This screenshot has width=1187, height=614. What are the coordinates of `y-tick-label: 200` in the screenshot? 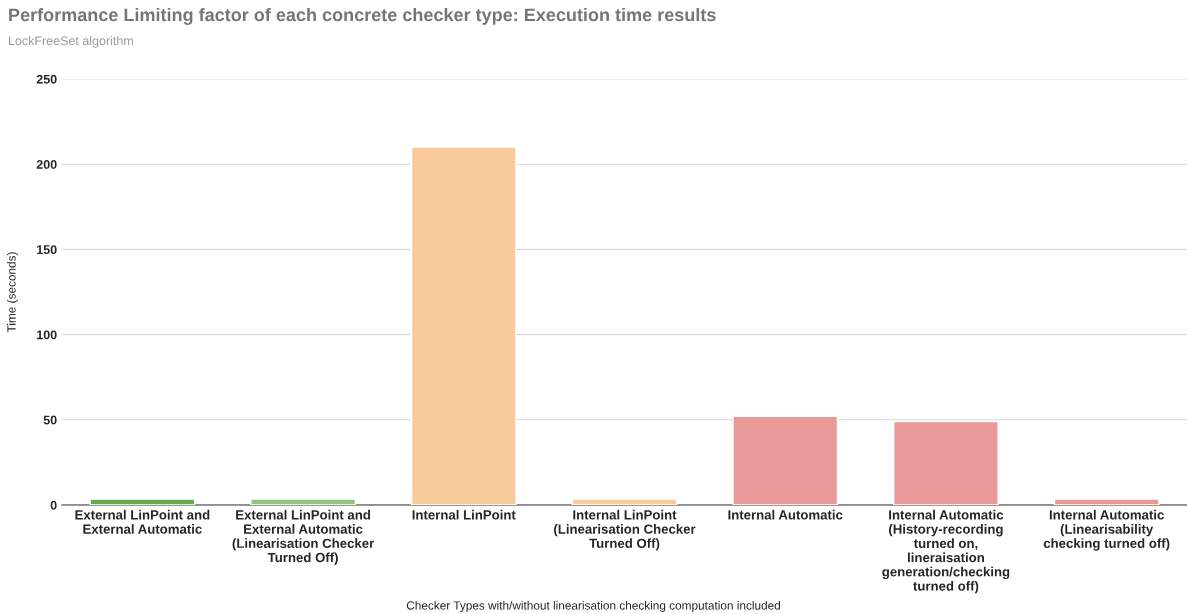 It's located at (46, 164).